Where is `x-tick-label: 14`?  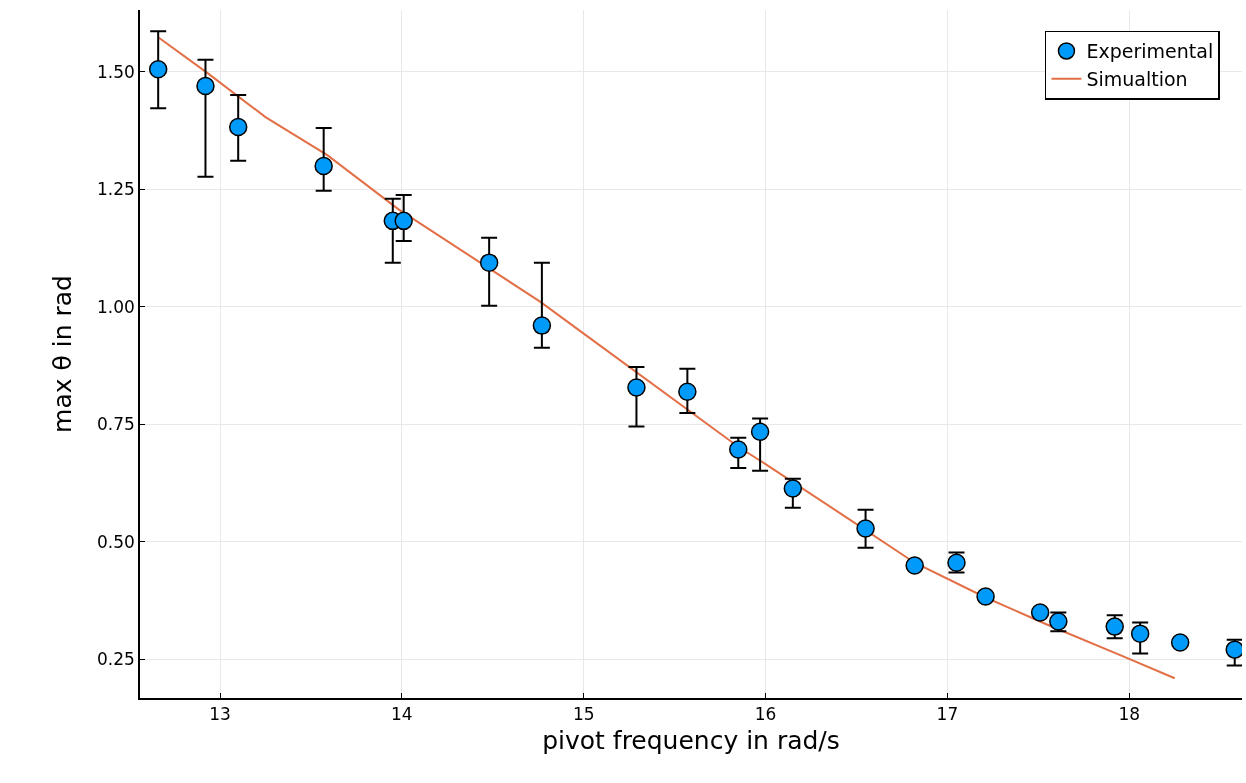 x-tick-label: 14 is located at coordinates (402, 714).